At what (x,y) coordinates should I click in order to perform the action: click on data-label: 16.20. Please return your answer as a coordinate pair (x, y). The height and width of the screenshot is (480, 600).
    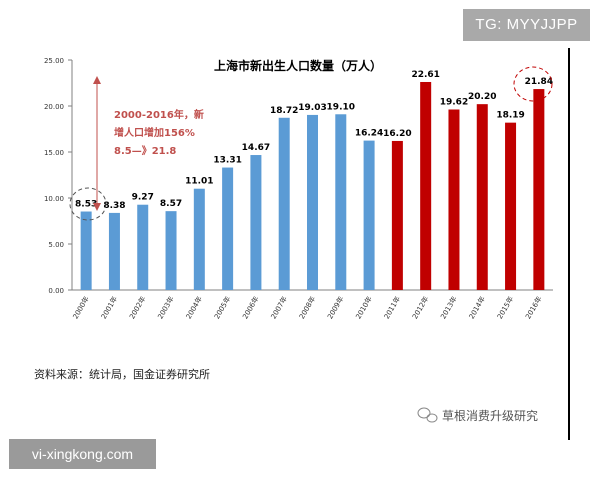
    Looking at the image, I should click on (397, 134).